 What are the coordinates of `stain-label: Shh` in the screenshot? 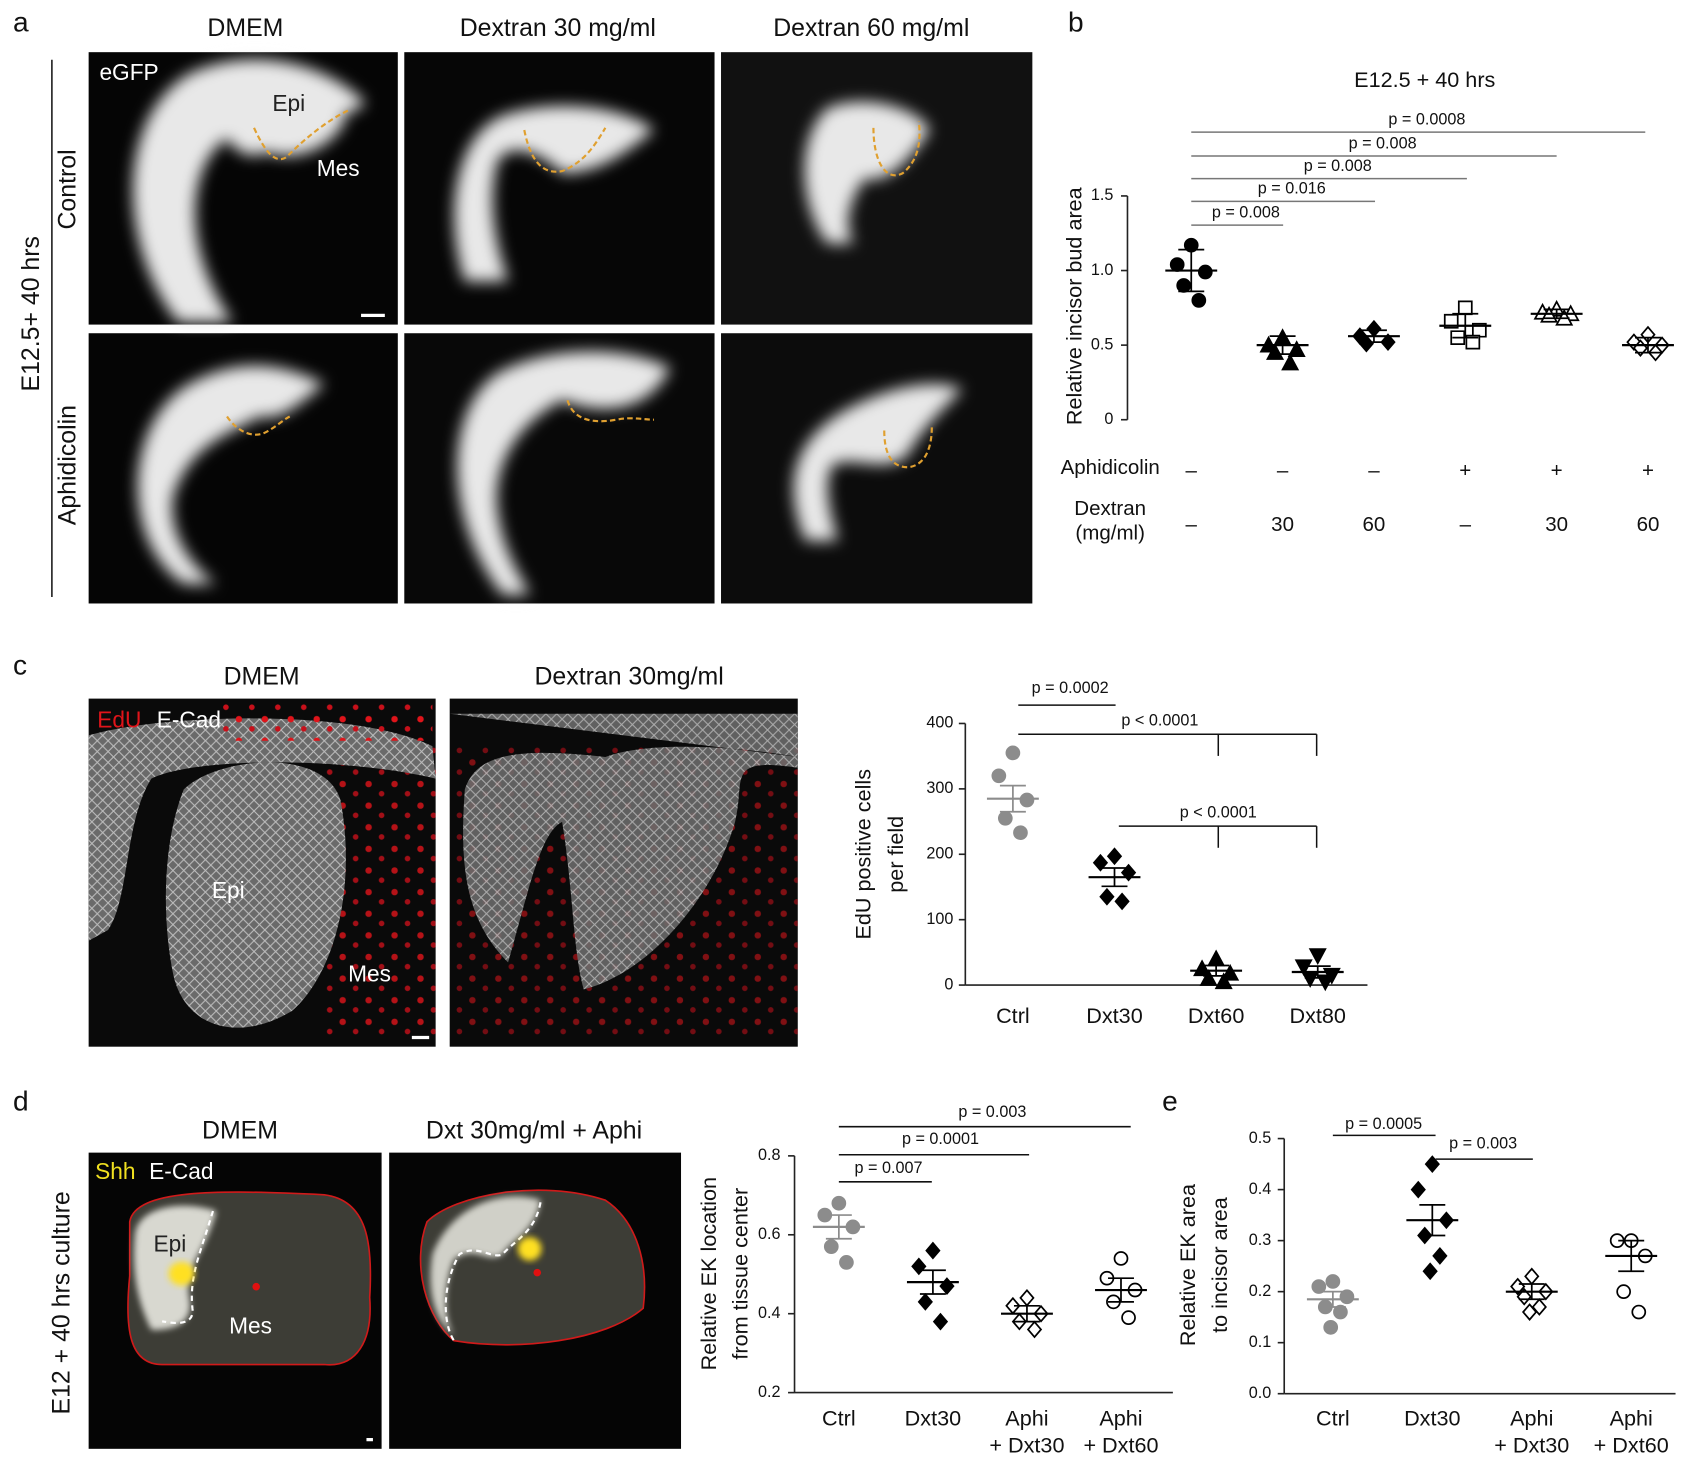 It's located at (115, 1171).